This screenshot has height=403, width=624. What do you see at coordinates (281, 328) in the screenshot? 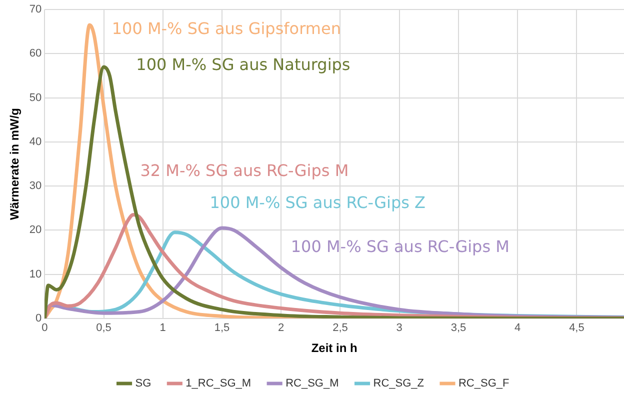
I see `x-tick-label: 2` at bounding box center [281, 328].